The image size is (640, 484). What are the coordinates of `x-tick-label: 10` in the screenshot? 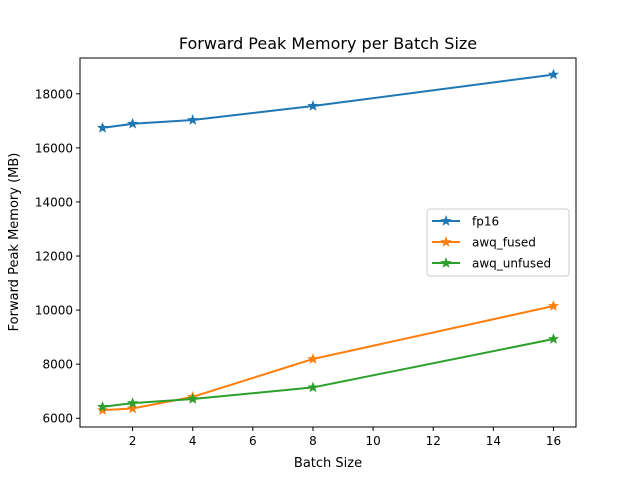 It's located at (372, 441).